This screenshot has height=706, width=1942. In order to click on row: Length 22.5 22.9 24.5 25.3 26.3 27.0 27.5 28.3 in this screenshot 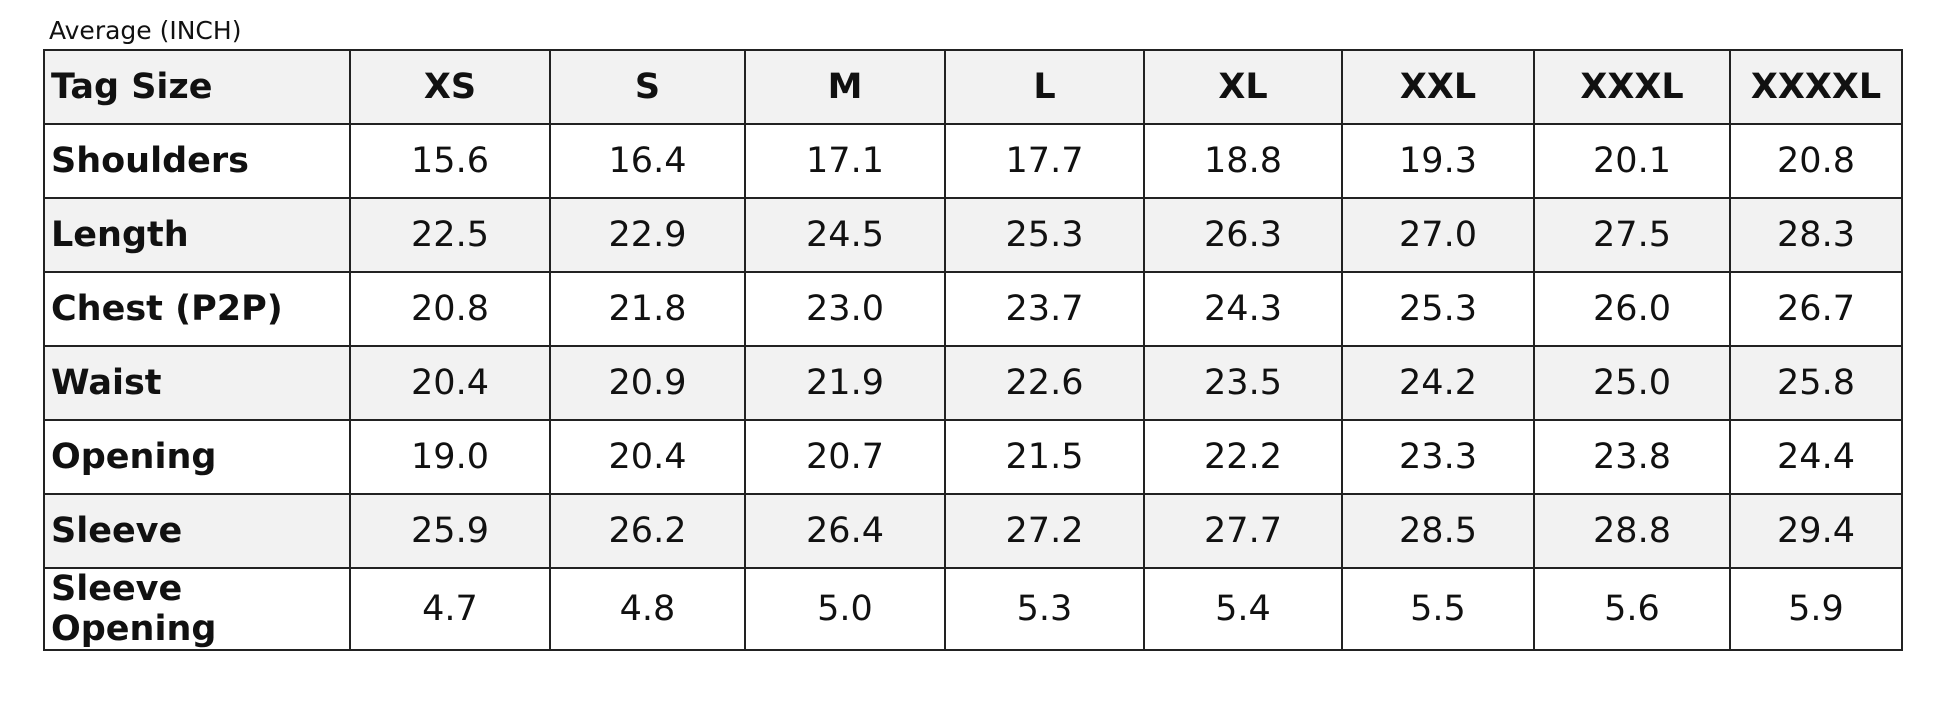, I will do `click(973, 235)`.